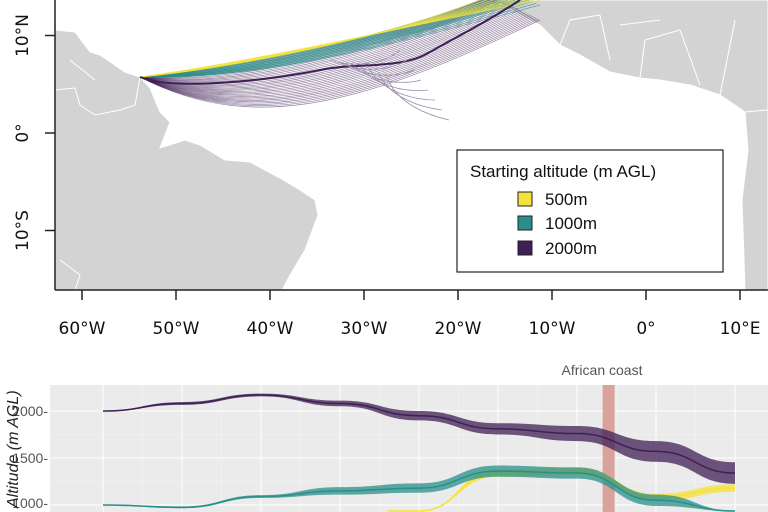  I want to click on lon-tick-label: 50°W, so click(176, 329).